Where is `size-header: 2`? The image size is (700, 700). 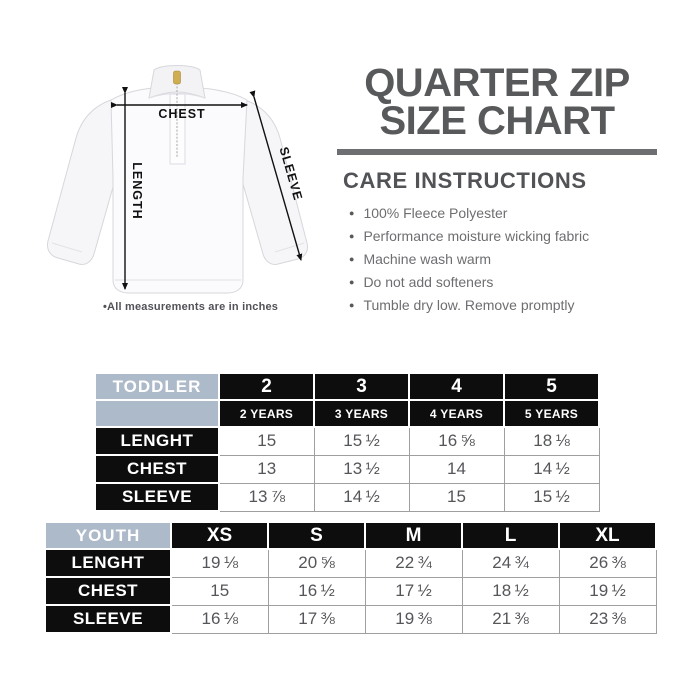
size-header: 2 is located at coordinates (266, 386).